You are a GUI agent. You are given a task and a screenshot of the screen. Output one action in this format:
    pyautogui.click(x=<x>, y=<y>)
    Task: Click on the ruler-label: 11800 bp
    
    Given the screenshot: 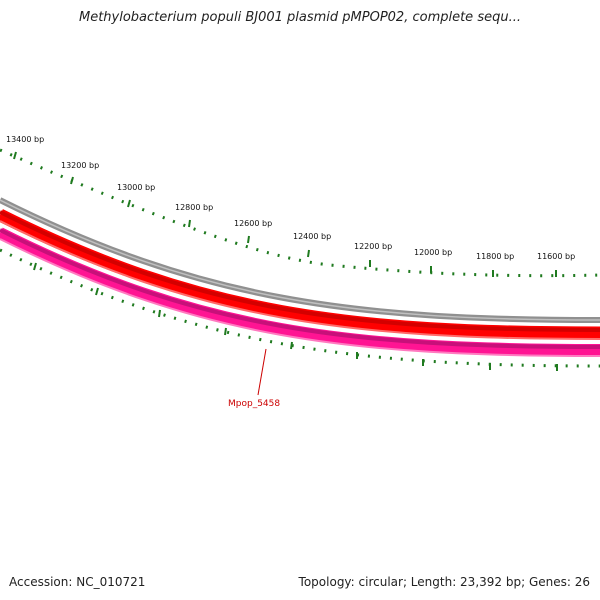 What is the action you would take?
    pyautogui.click(x=495, y=256)
    